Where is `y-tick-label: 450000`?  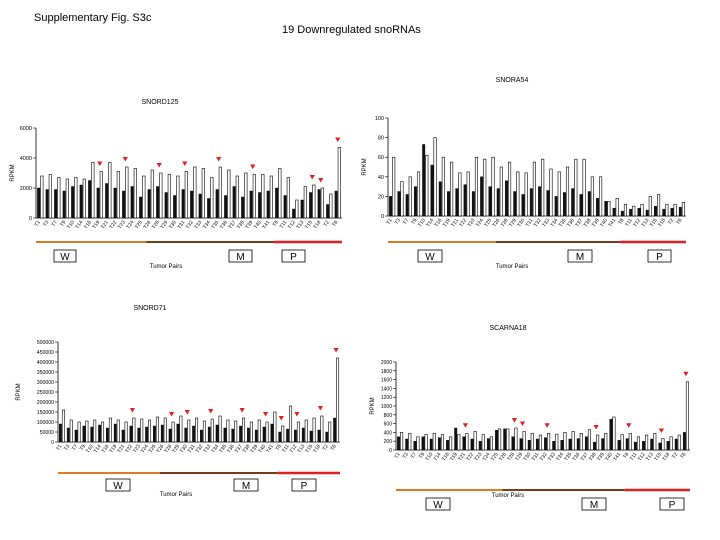 y-tick-label: 450000 is located at coordinates (45, 353).